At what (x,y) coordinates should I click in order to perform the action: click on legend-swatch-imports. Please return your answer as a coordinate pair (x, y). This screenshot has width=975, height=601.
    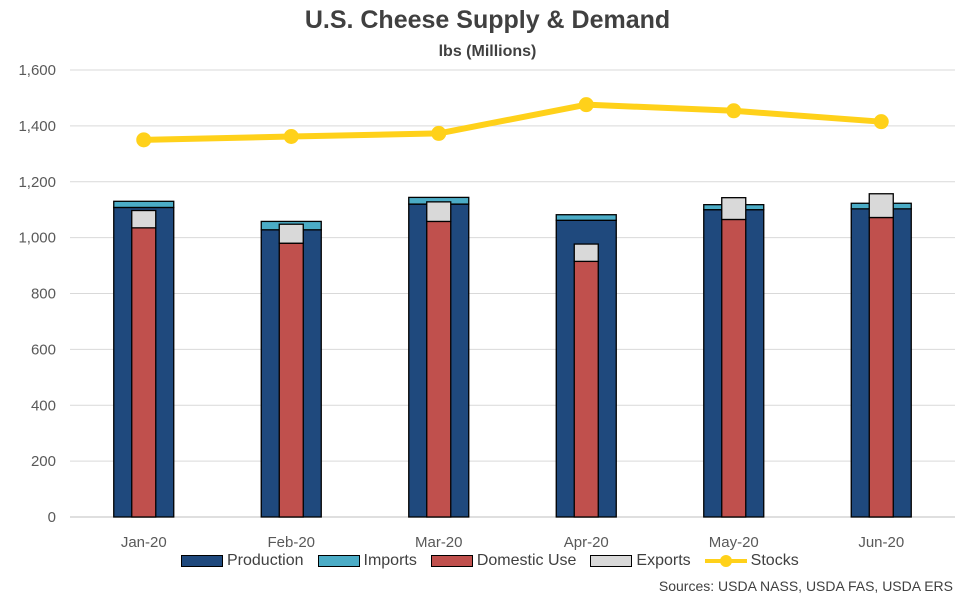
    Looking at the image, I should click on (338, 561).